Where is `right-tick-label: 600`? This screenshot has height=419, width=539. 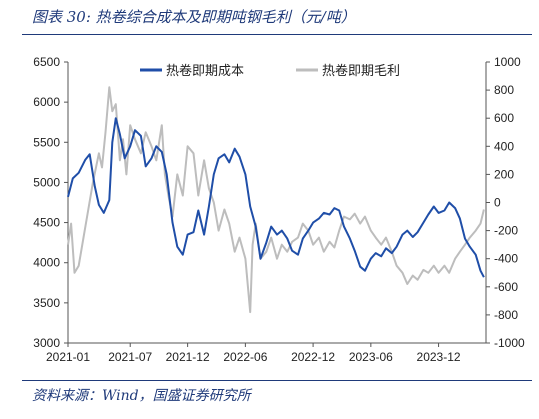
right-tick-label: 600 is located at coordinates (504, 118).